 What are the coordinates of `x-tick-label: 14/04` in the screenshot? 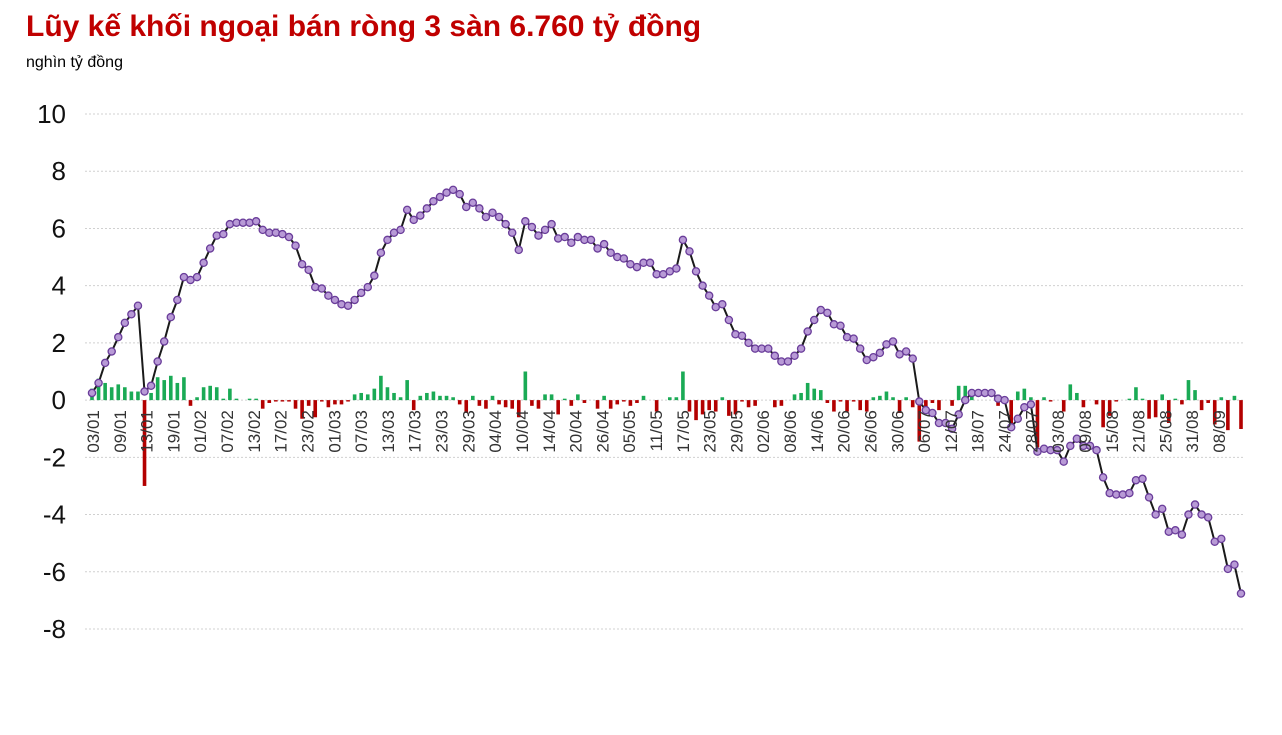 It's located at (549, 431).